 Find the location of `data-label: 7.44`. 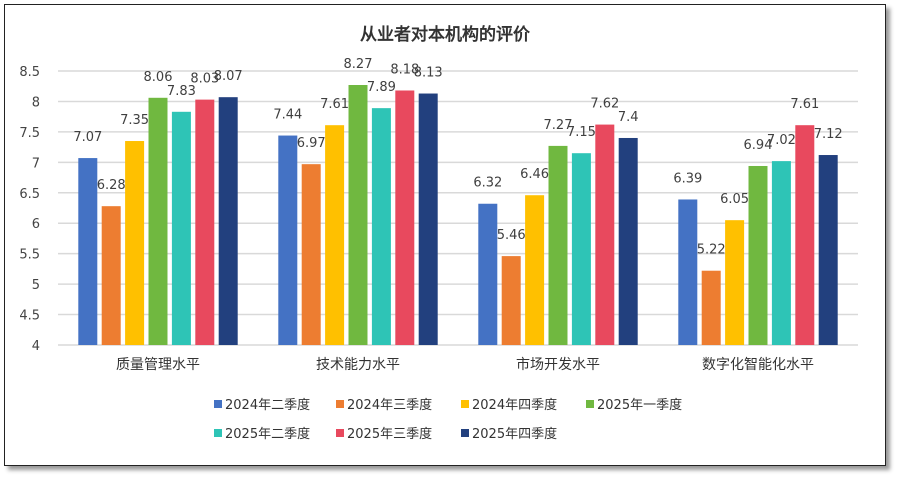

data-label: 7.44 is located at coordinates (287, 115).